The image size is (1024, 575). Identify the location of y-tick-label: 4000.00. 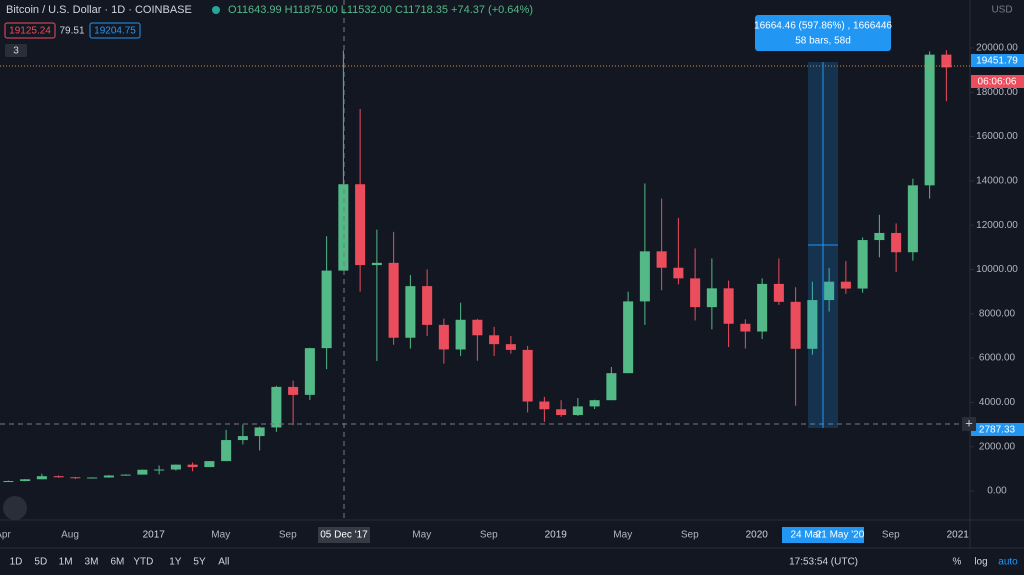
(997, 402).